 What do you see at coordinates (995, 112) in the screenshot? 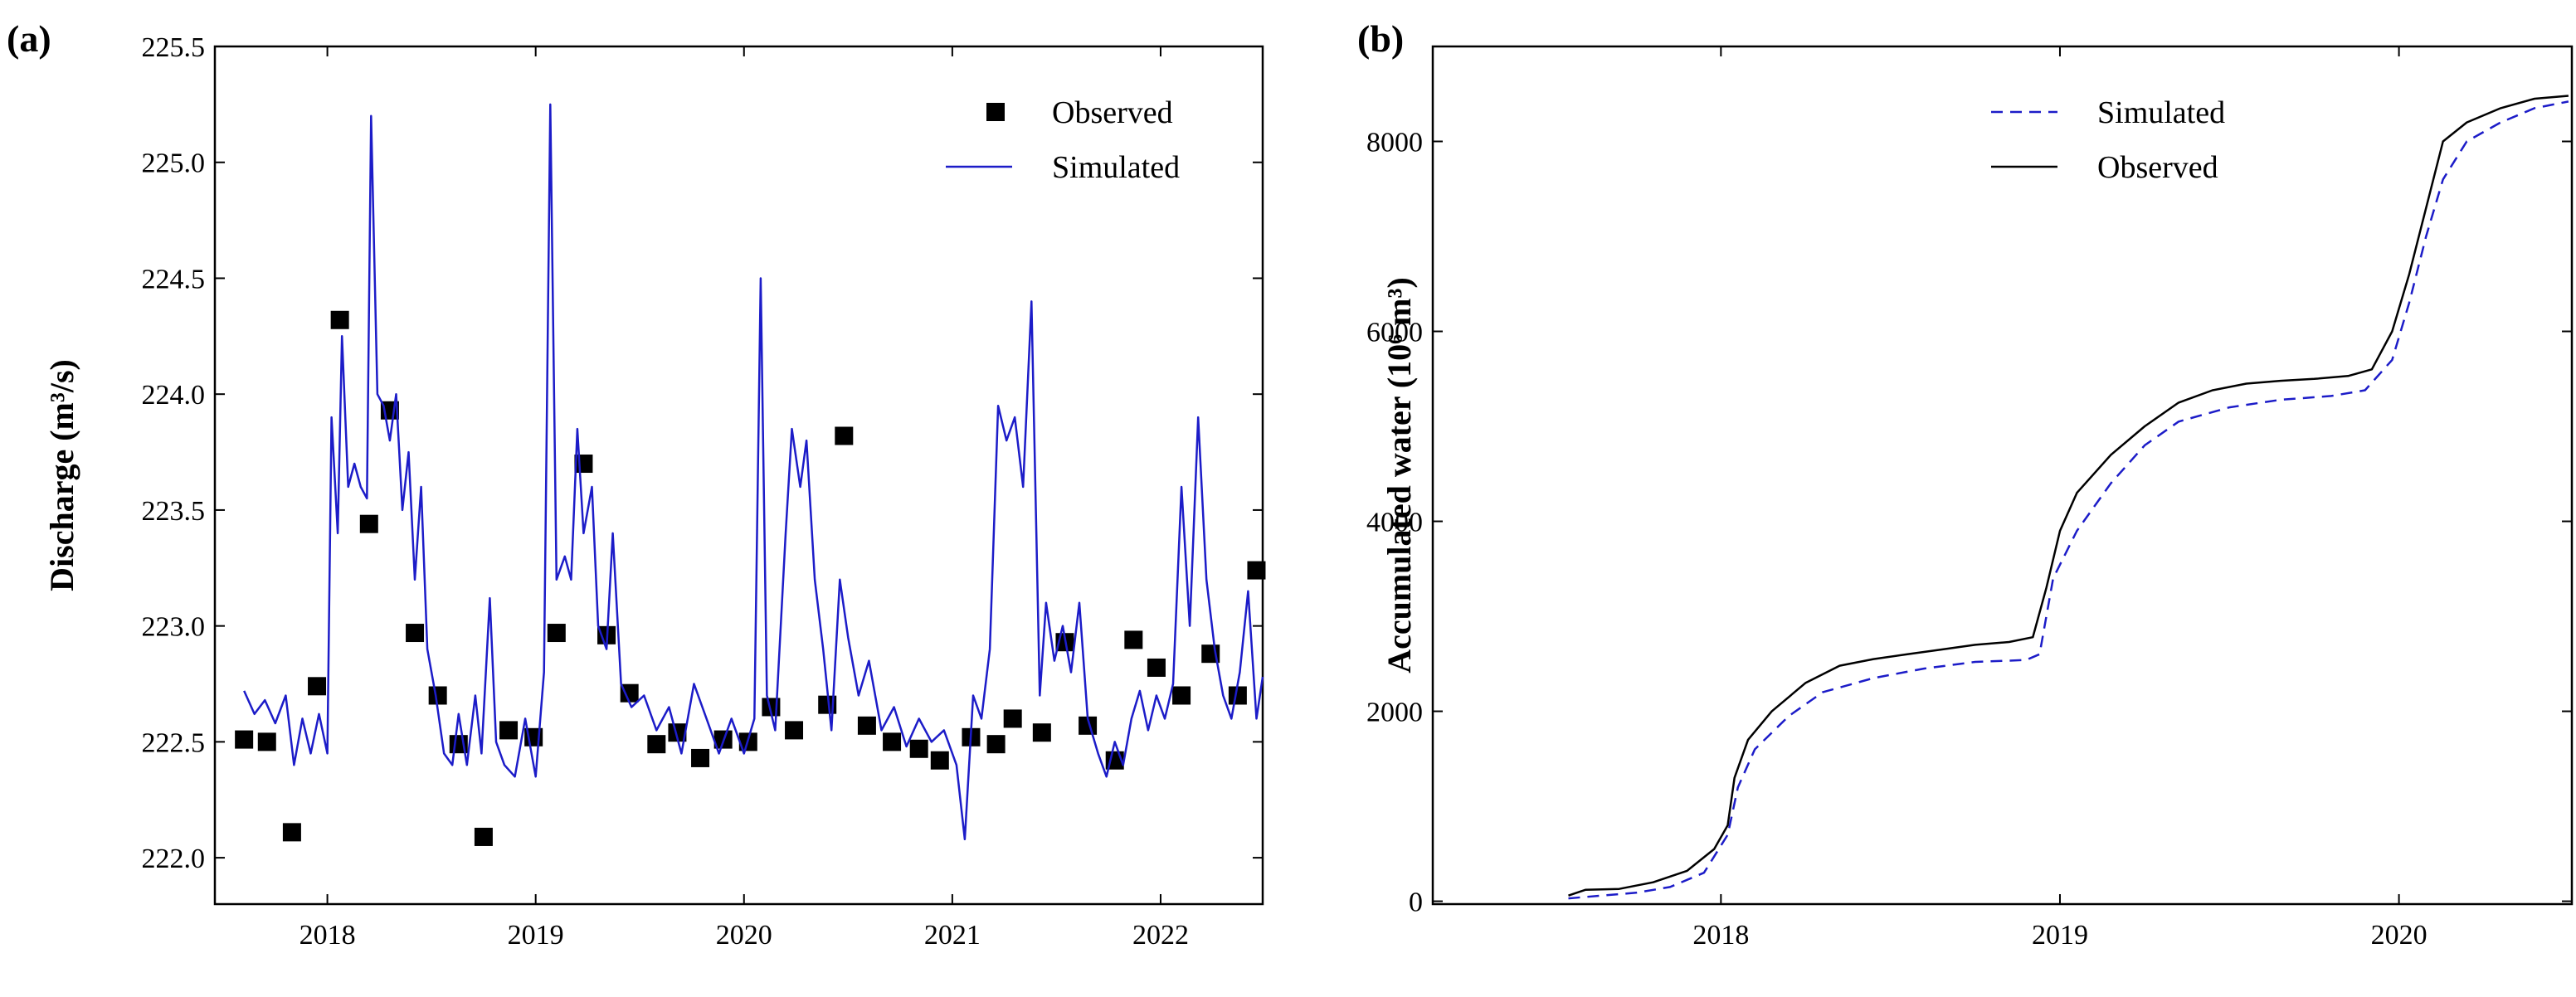
I see `legend-marker` at bounding box center [995, 112].